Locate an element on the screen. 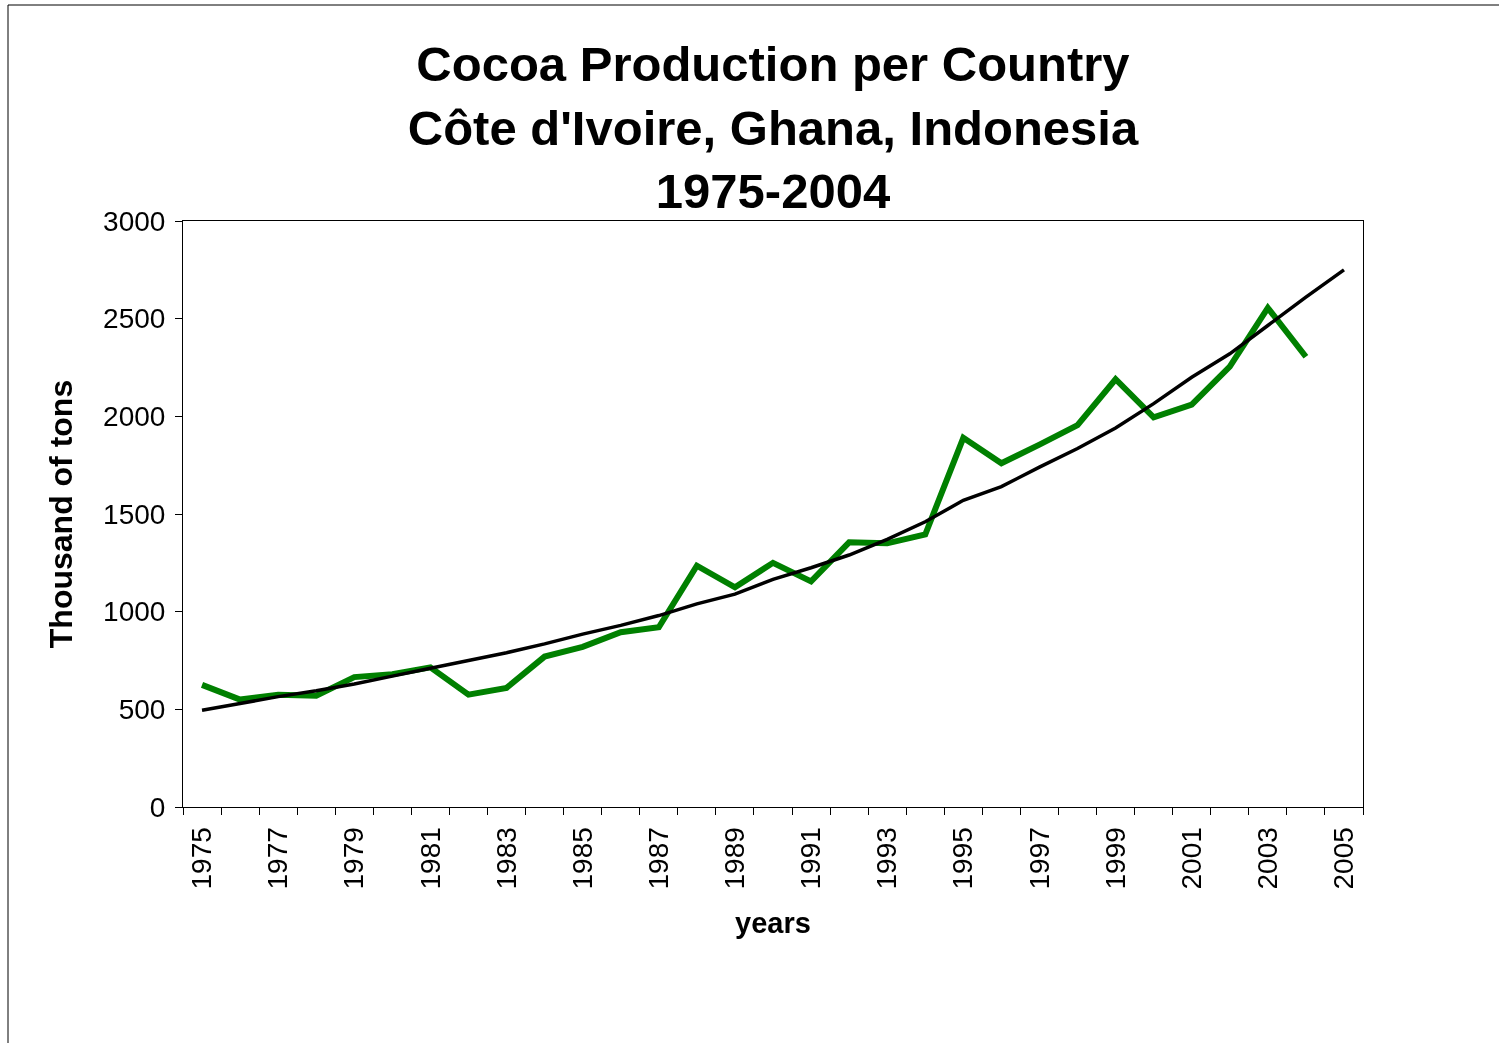  x-tick-label: 2001 is located at coordinates (1191, 858).